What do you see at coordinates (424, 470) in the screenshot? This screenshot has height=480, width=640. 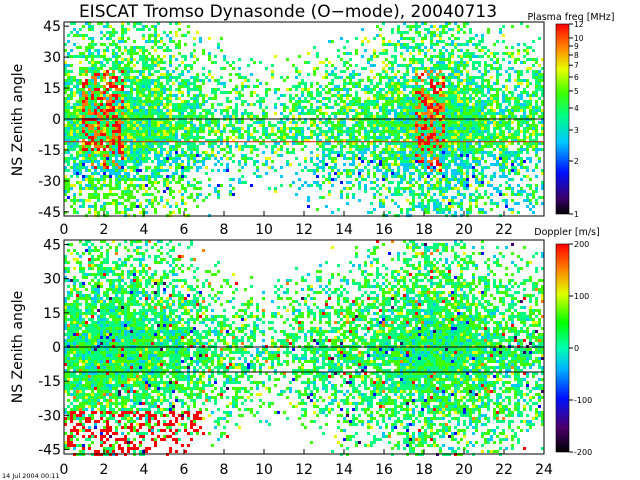 I see `bot-x-tick-label: 18` at bounding box center [424, 470].